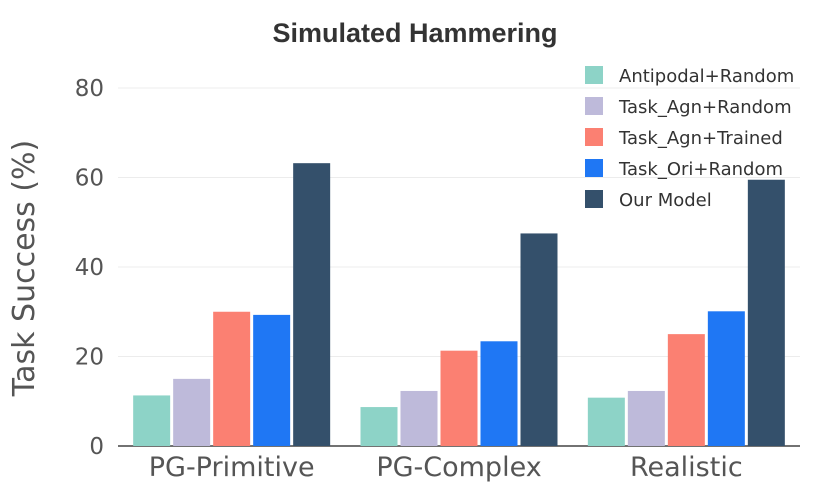  I want to click on legend-label: Our Model, so click(665, 200).